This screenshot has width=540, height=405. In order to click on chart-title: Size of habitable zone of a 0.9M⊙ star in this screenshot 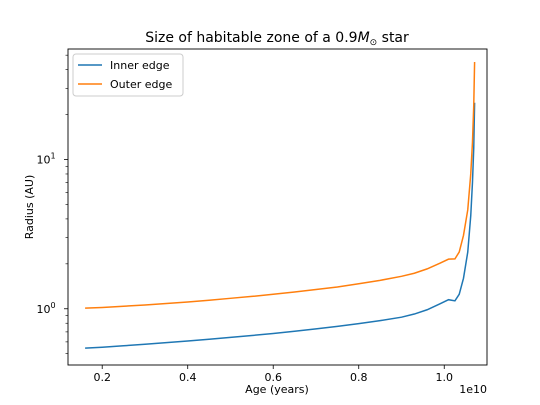, I will do `click(277, 39)`.